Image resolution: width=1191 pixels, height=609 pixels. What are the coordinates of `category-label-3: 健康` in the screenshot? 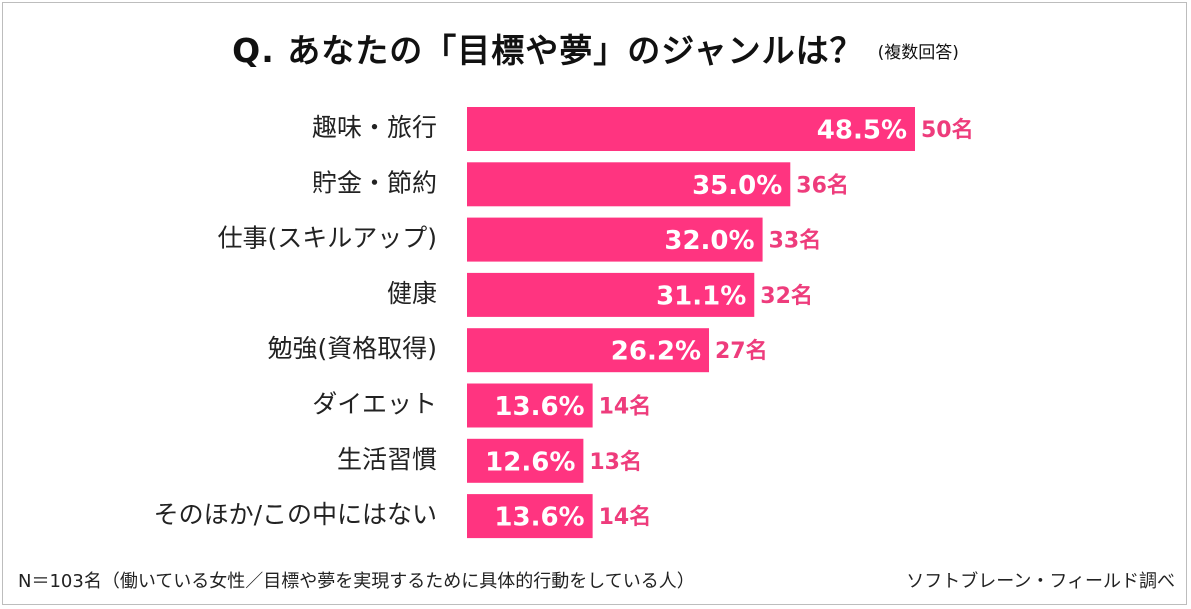 It's located at (412, 293).